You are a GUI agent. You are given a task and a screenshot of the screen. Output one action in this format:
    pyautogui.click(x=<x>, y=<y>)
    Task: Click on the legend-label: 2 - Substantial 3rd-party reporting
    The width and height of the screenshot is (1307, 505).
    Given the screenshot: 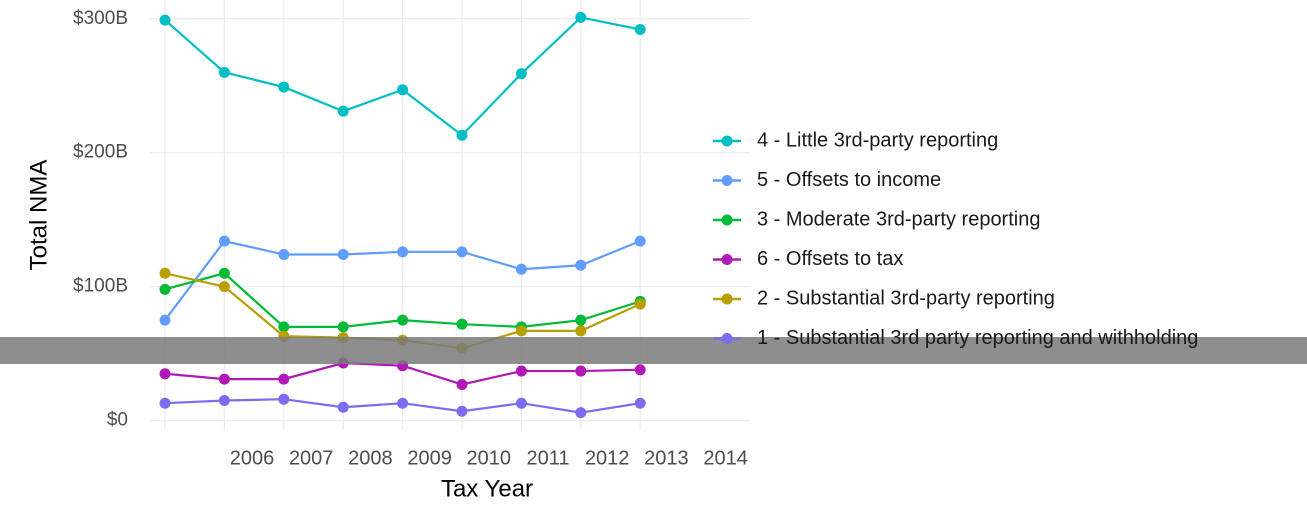 What is the action you would take?
    pyautogui.click(x=906, y=298)
    